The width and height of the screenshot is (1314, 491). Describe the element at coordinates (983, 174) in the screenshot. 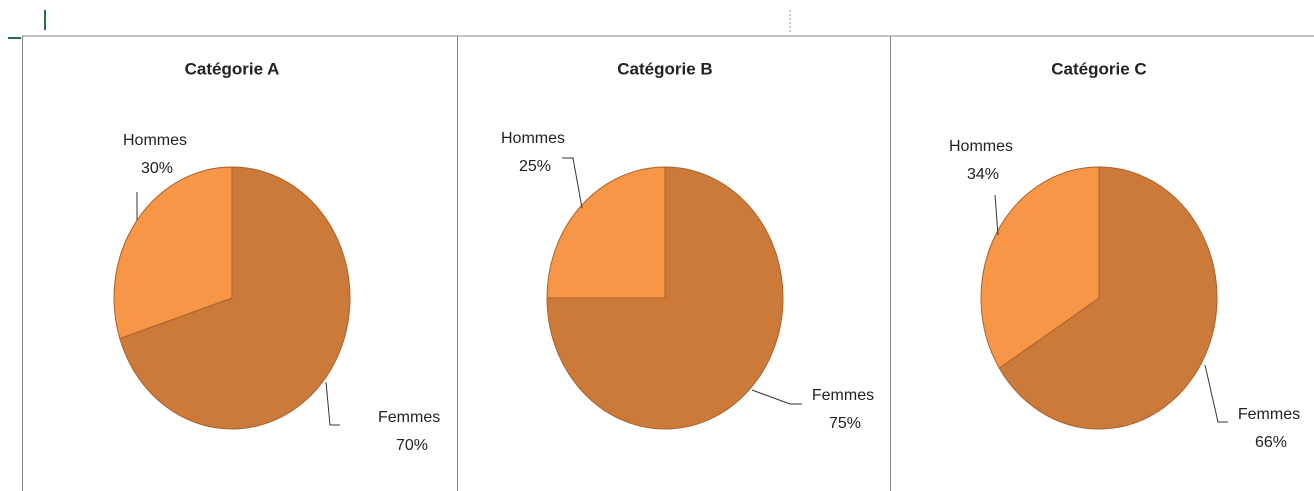

I see `value-label: 34%` at that location.